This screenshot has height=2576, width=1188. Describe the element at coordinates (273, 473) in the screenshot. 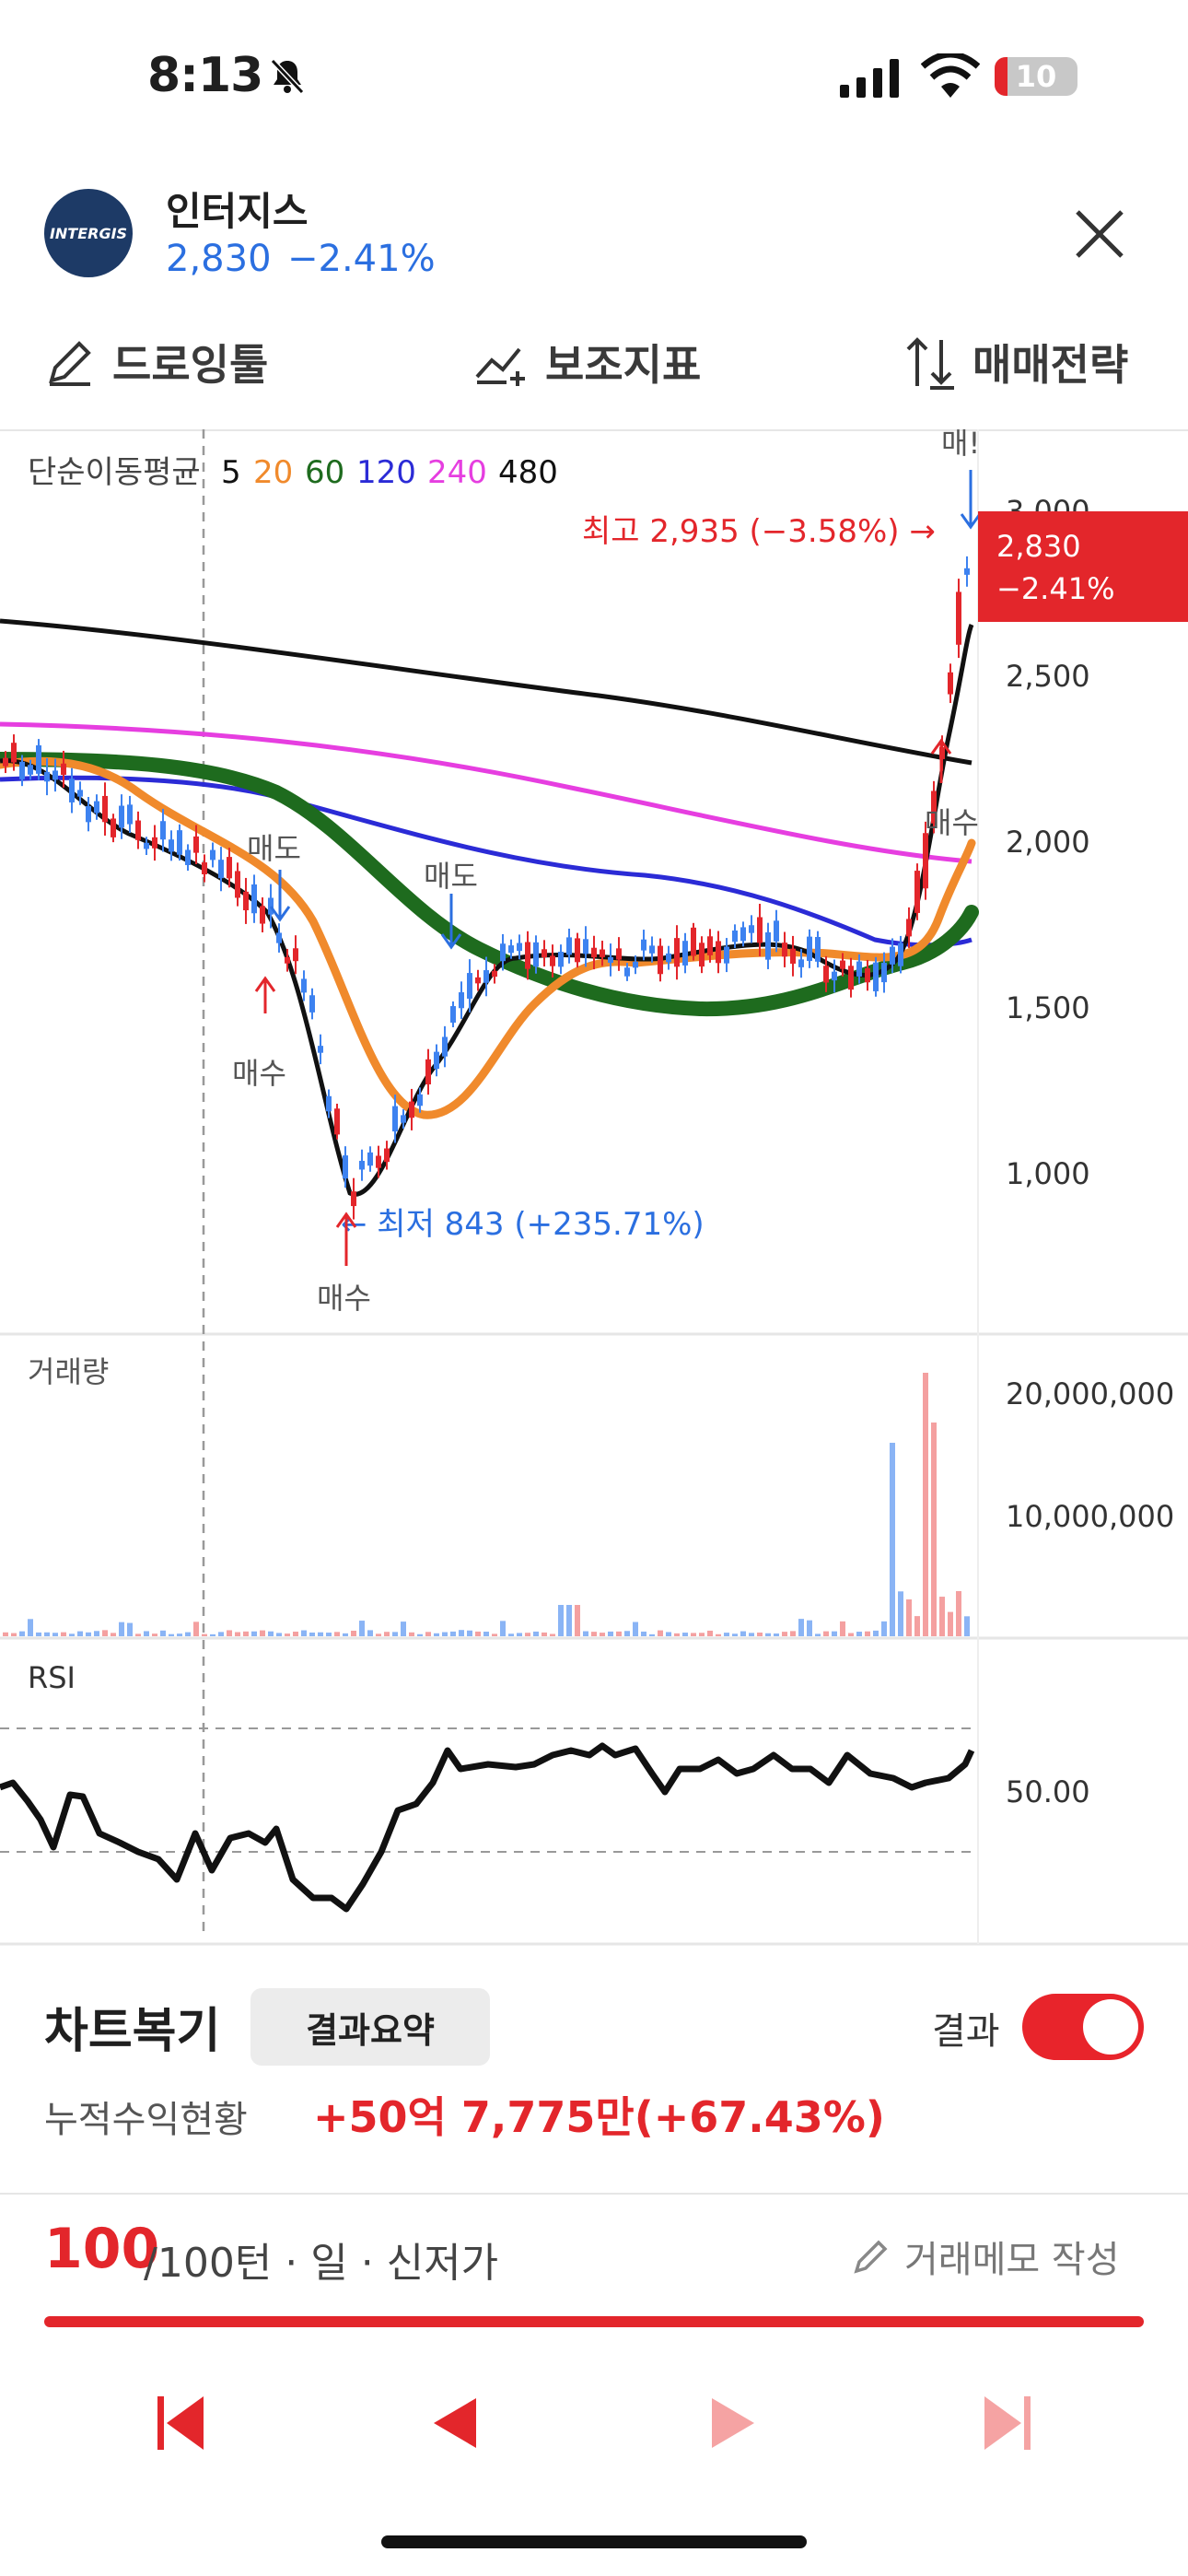

I see `ma-legend-item-20: 20` at that location.